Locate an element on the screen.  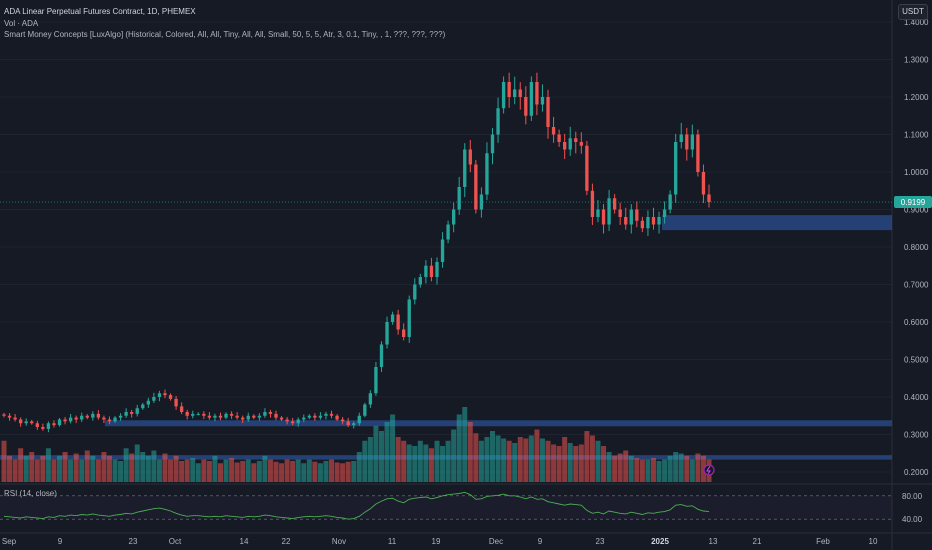
volume-legend: Vol · ADA is located at coordinates (21, 23).